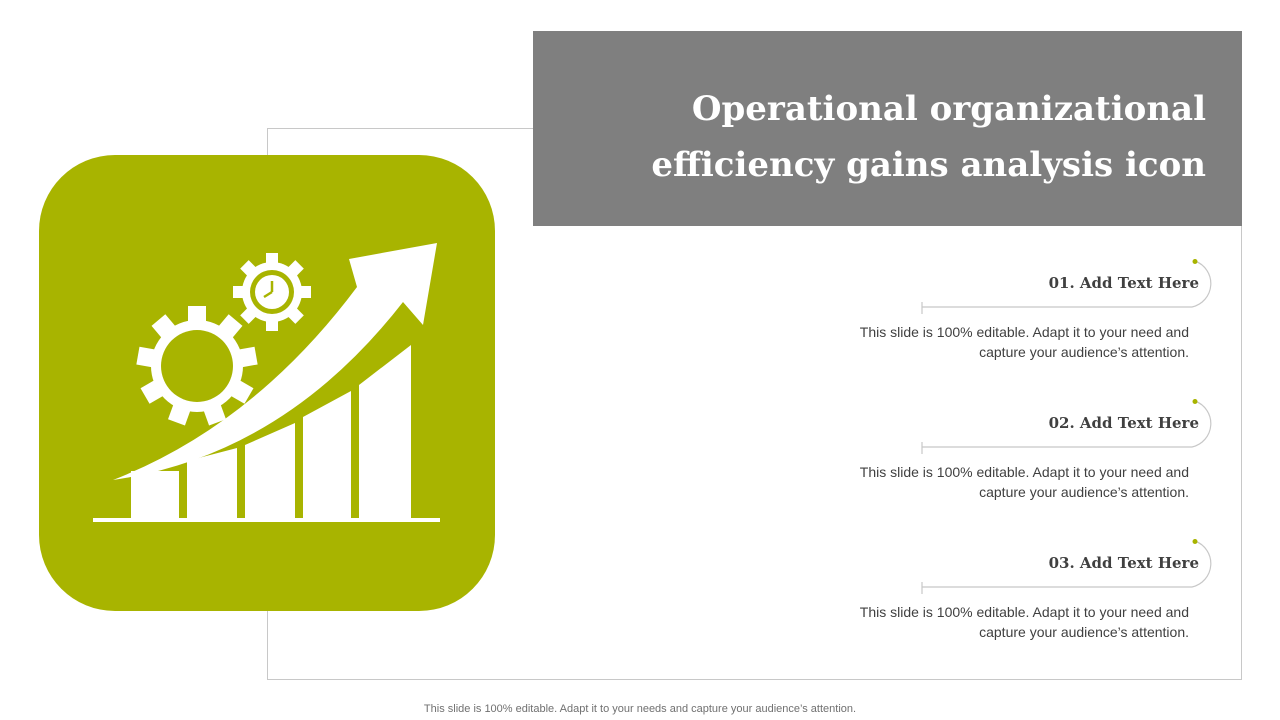  I want to click on item-heading: 01. Add Text Here, so click(1123, 283).